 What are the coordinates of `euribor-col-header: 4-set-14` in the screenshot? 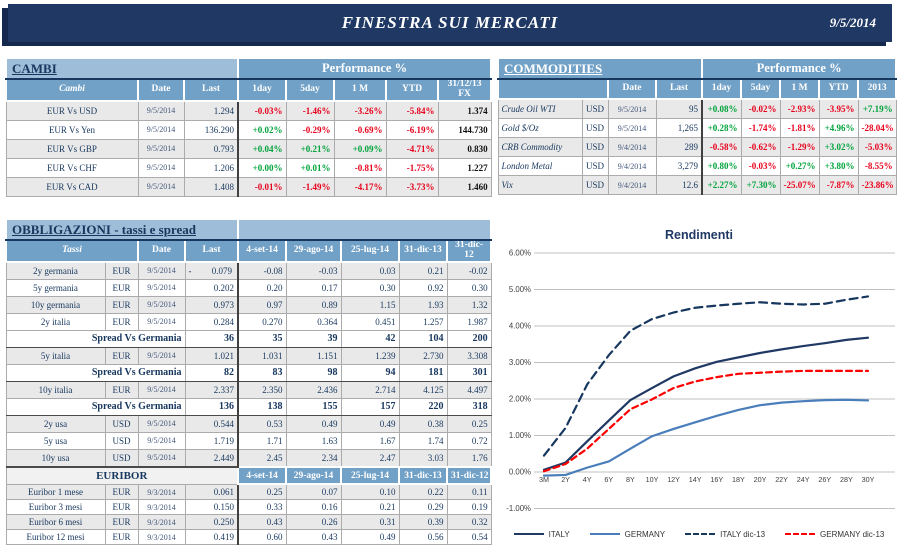 It's located at (262, 475).